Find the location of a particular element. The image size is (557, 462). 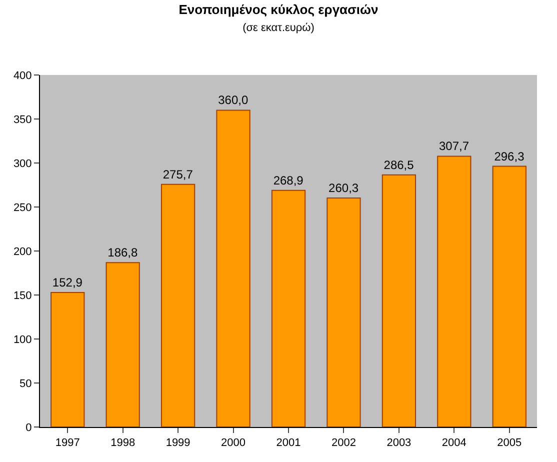

x-tick-label: 1997 is located at coordinates (67, 443).